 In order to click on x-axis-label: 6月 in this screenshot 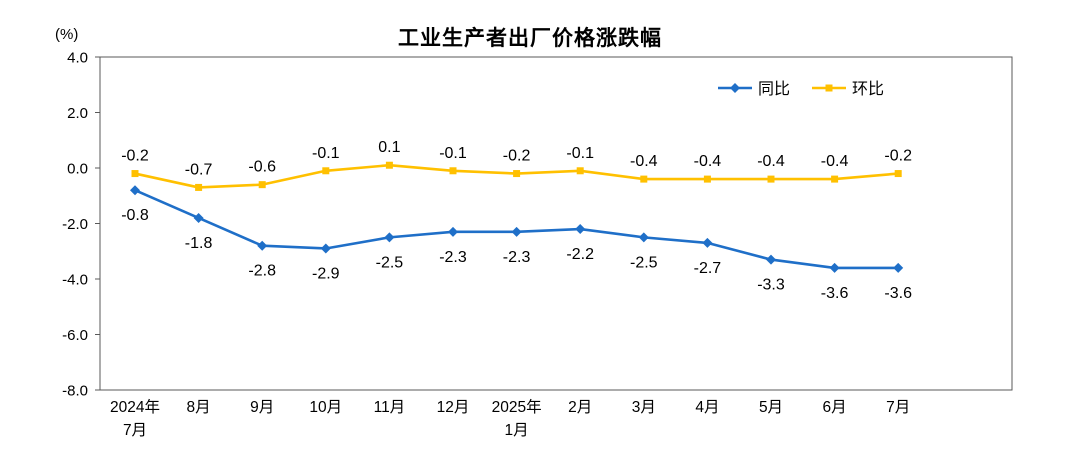, I will do `click(835, 407)`.